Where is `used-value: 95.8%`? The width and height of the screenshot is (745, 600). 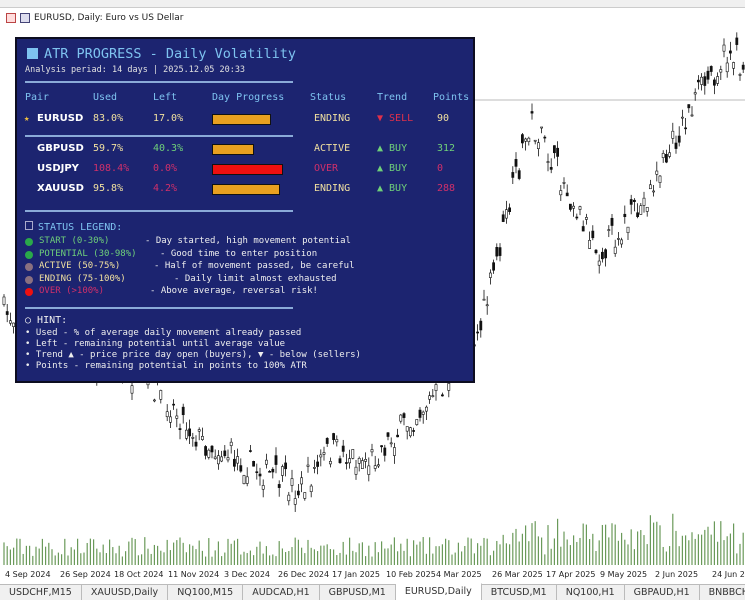 used-value: 95.8% is located at coordinates (108, 188).